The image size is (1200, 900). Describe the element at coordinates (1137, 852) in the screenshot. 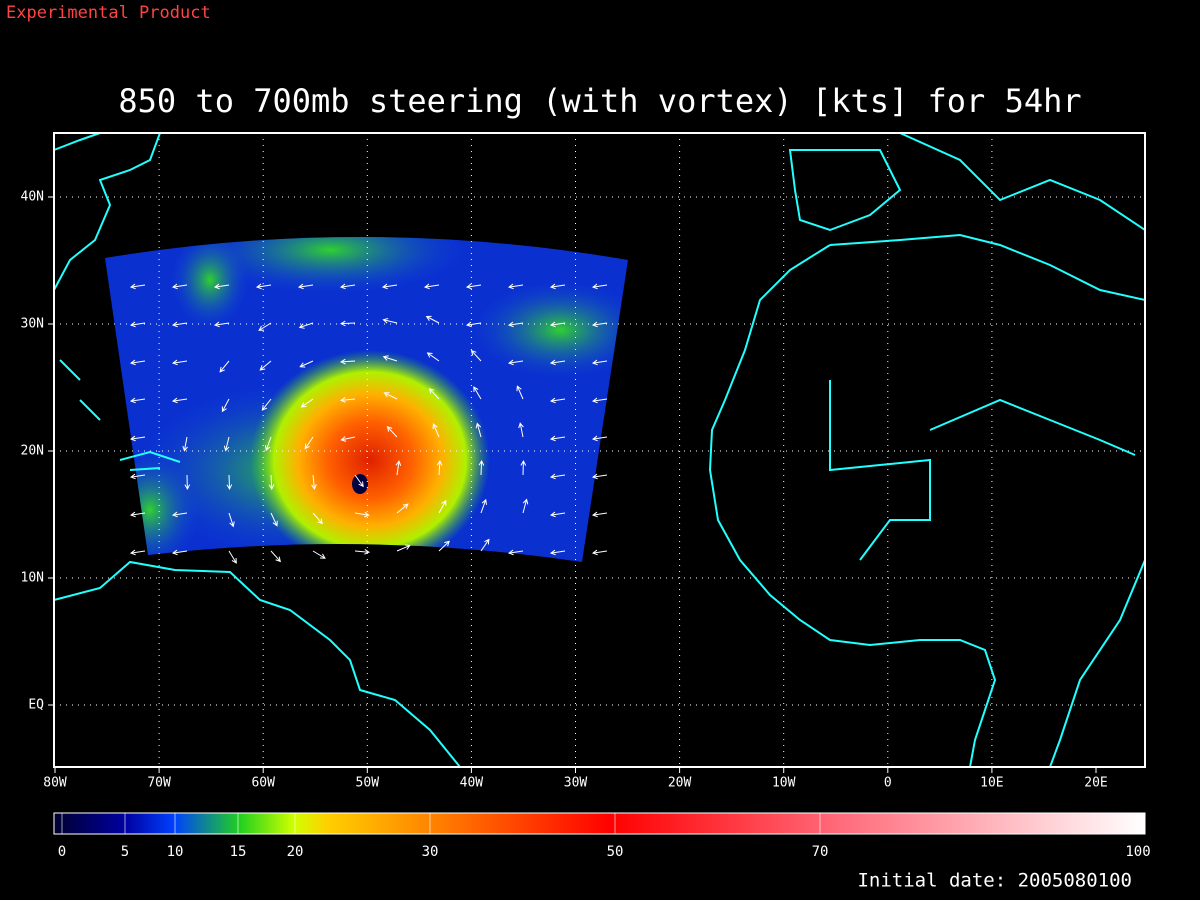

I see `colorbar-label: 100` at that location.